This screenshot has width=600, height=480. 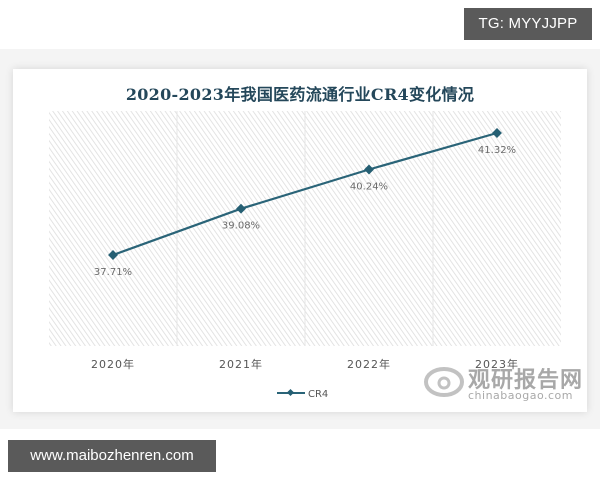 What do you see at coordinates (241, 364) in the screenshot?
I see `x-tick-label: 2021年` at bounding box center [241, 364].